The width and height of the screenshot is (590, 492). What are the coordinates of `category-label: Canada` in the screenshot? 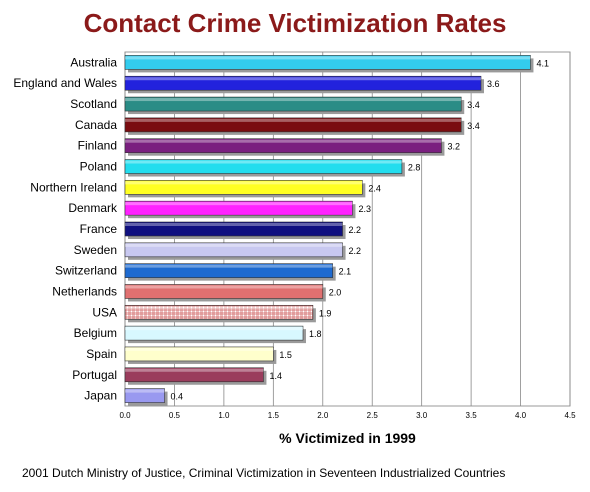 It's located at (96, 125).